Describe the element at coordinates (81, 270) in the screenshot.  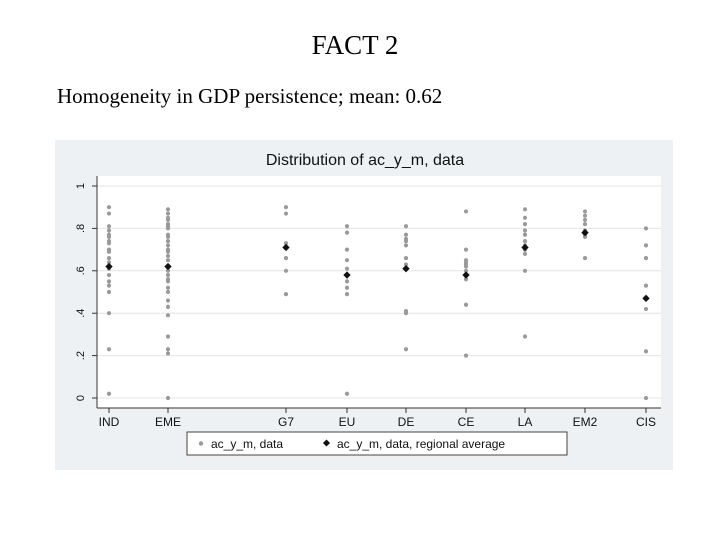
I see `y-tick-label: .6` at that location.